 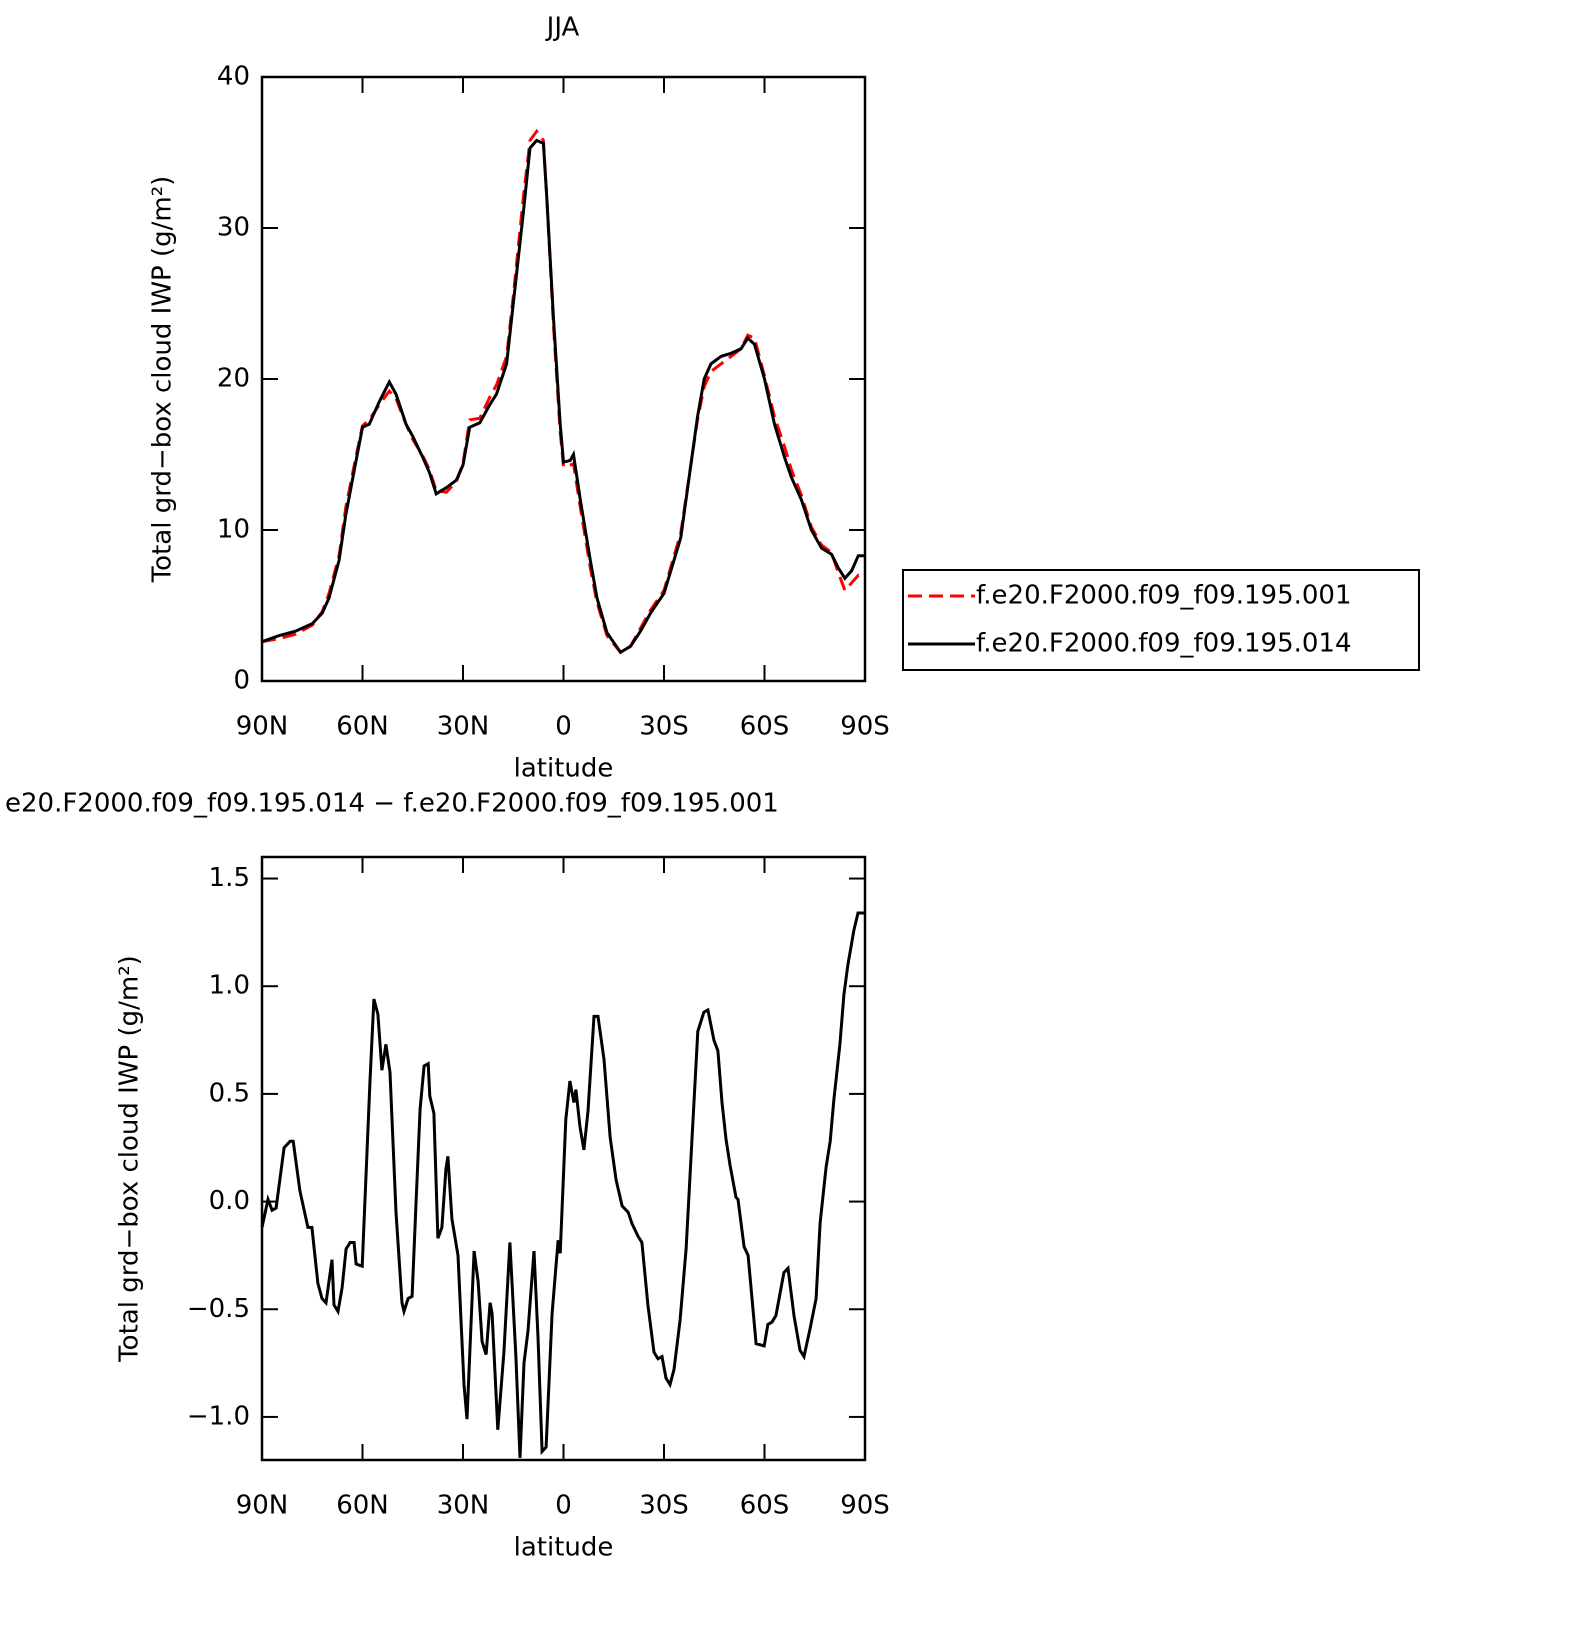 What do you see at coordinates (229, 878) in the screenshot?
I see `y-tick-label: 1.5` at bounding box center [229, 878].